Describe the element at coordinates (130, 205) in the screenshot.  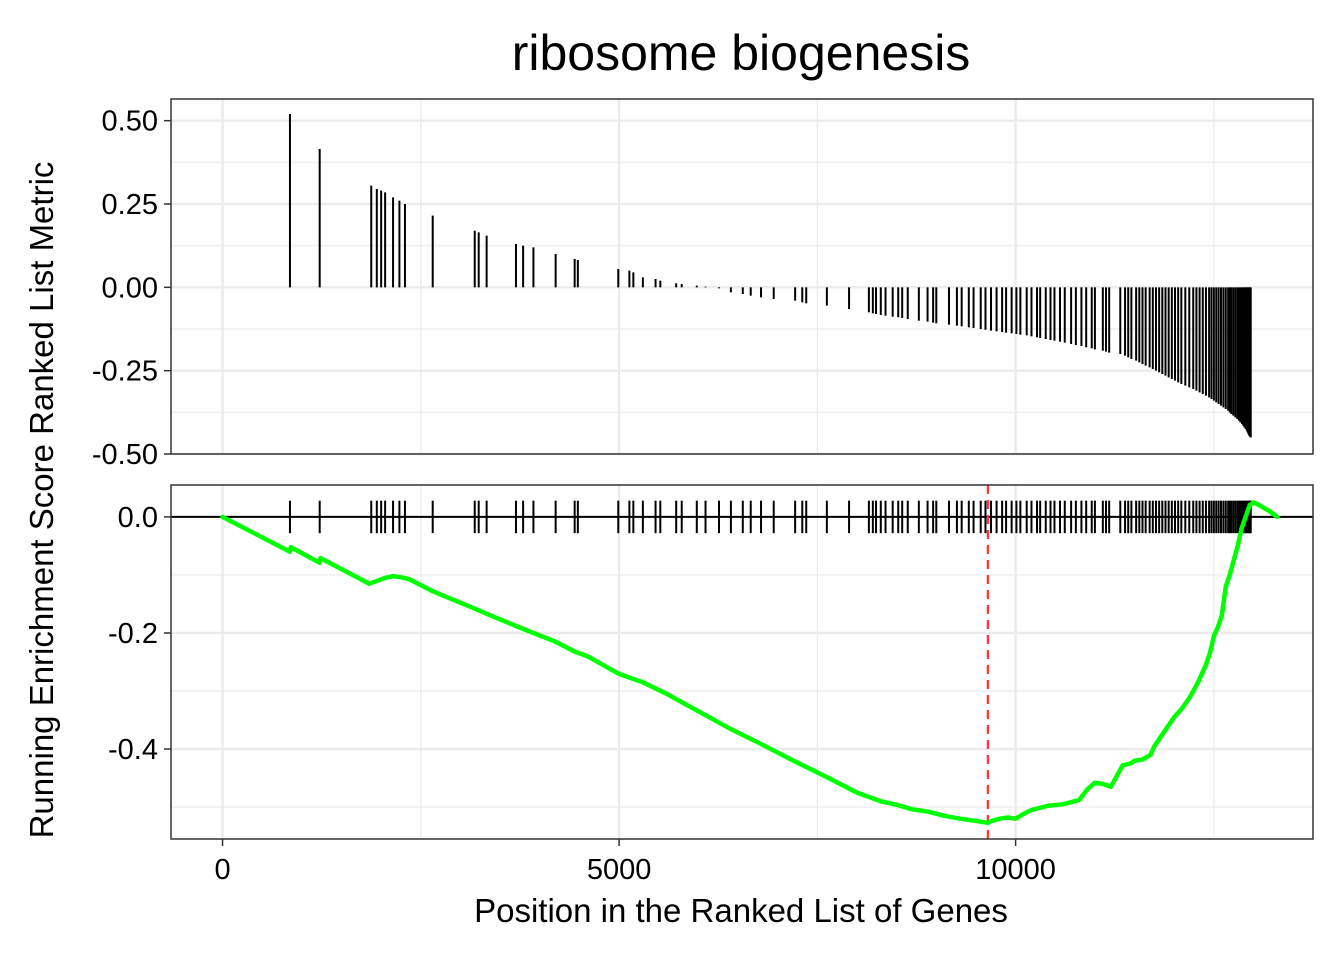
I see `ranked-metric-y-tick-label: 0.25` at that location.